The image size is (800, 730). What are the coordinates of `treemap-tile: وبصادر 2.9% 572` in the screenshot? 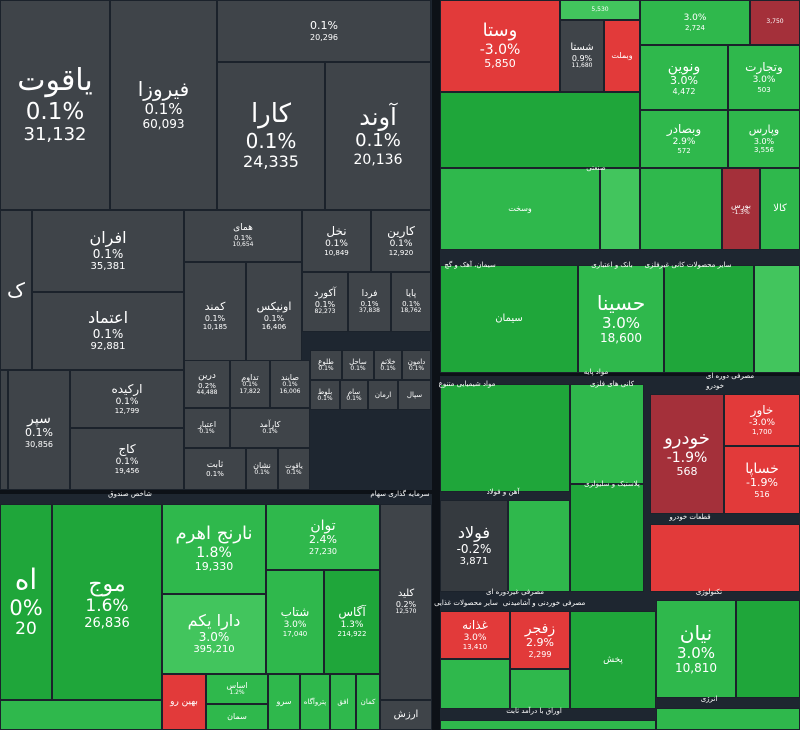 It's located at (684, 139).